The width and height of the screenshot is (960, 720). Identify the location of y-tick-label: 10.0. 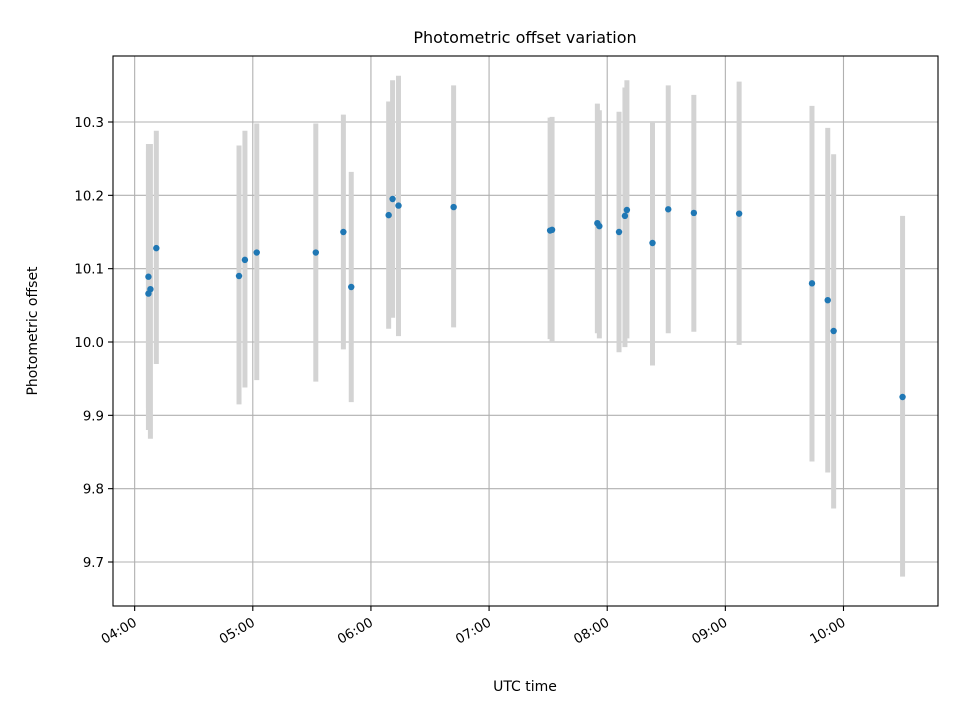
(89, 343).